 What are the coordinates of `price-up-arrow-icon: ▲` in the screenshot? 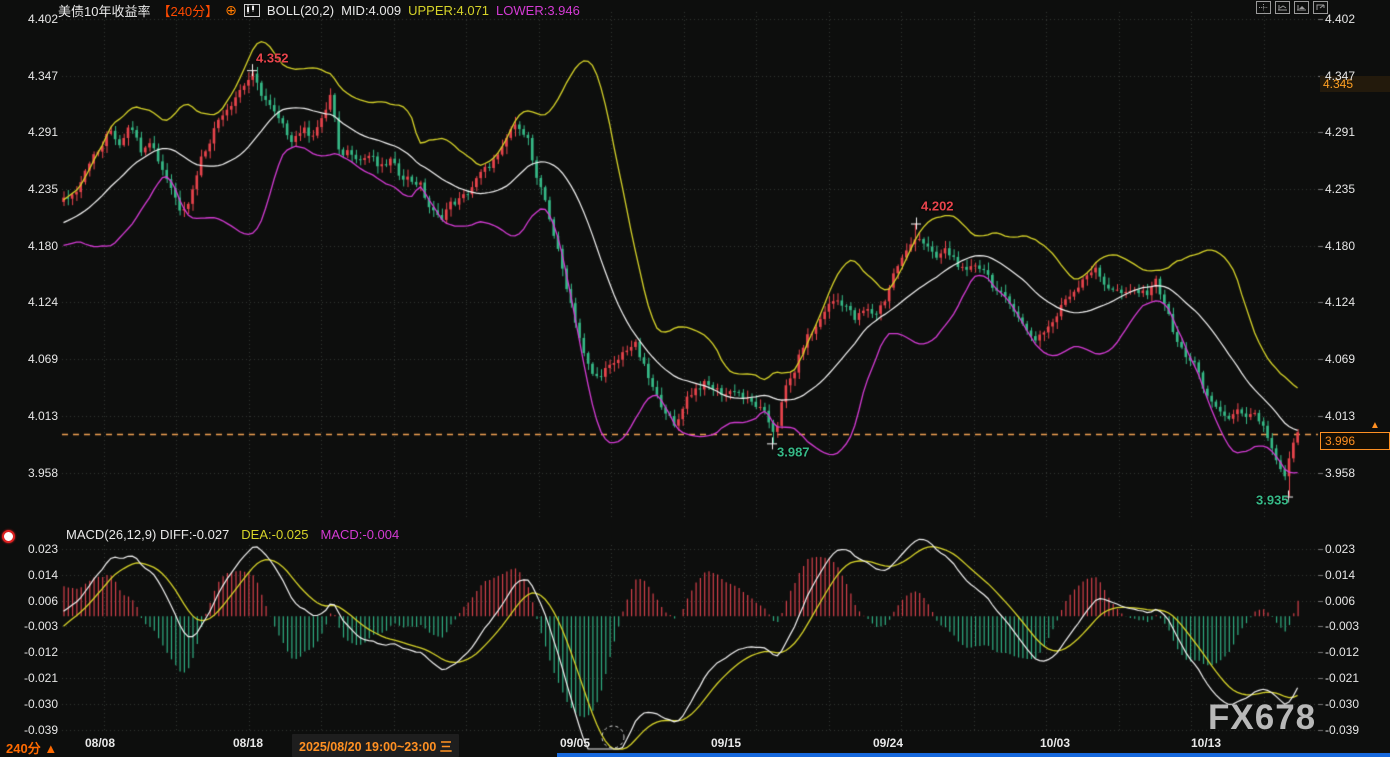 It's located at (1375, 425).